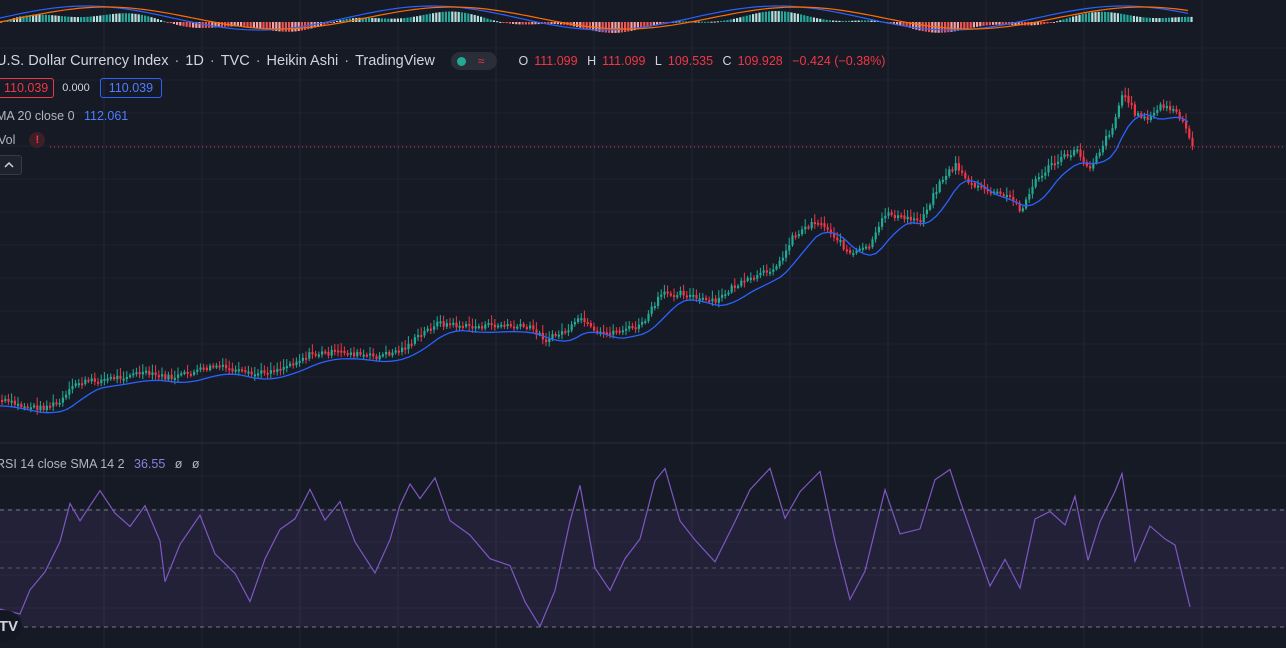 This screenshot has height=648, width=1286. I want to click on volume-legend: Vol !, so click(23, 140).